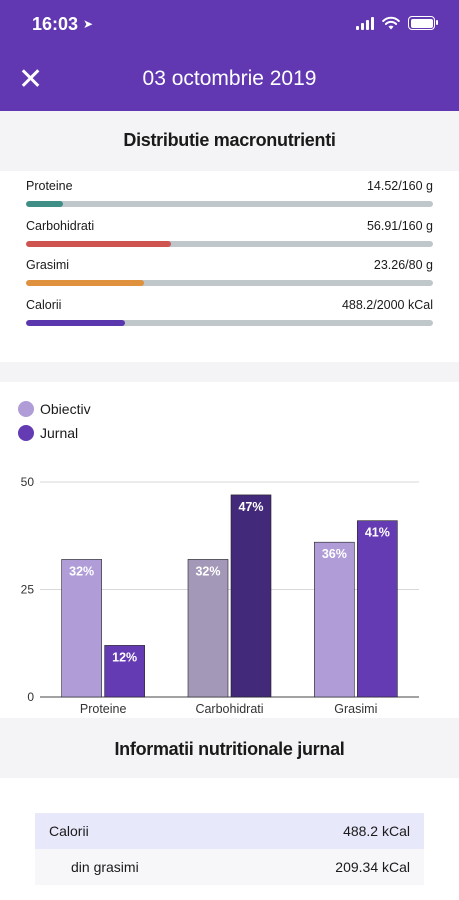  Describe the element at coordinates (229, 749) in the screenshot. I see `nutrition-section-title: Informatii nutritionale jurnal` at that location.